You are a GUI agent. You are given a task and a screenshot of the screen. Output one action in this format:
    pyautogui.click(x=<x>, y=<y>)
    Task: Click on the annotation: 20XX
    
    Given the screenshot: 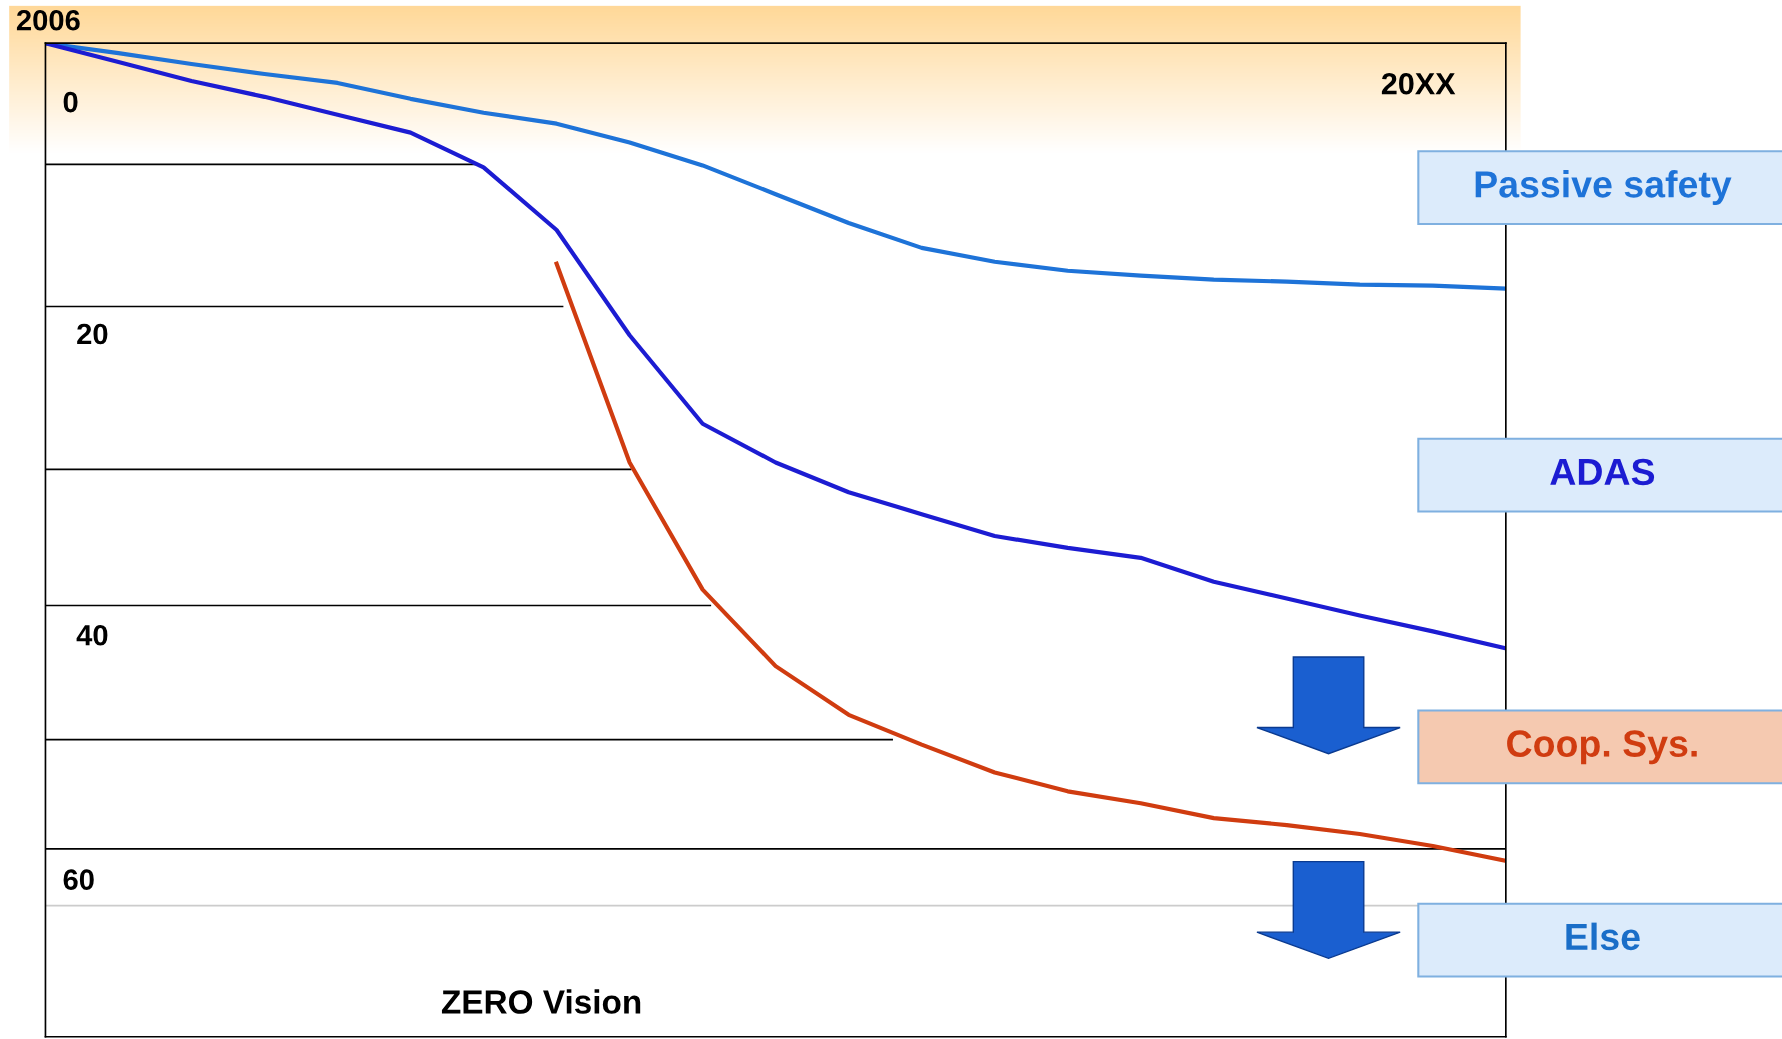 What is the action you would take?
    pyautogui.click(x=1418, y=83)
    